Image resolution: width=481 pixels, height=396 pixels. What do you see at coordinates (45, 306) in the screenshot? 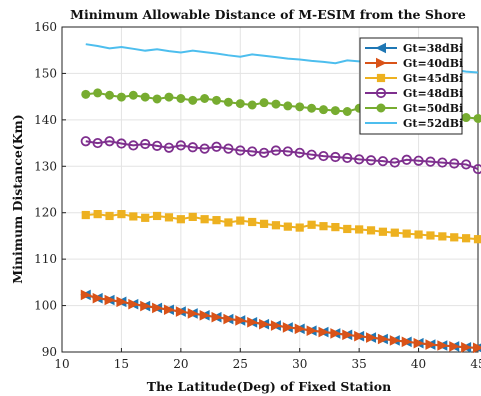
I see `y-tick-label: 100` at bounding box center [45, 306].